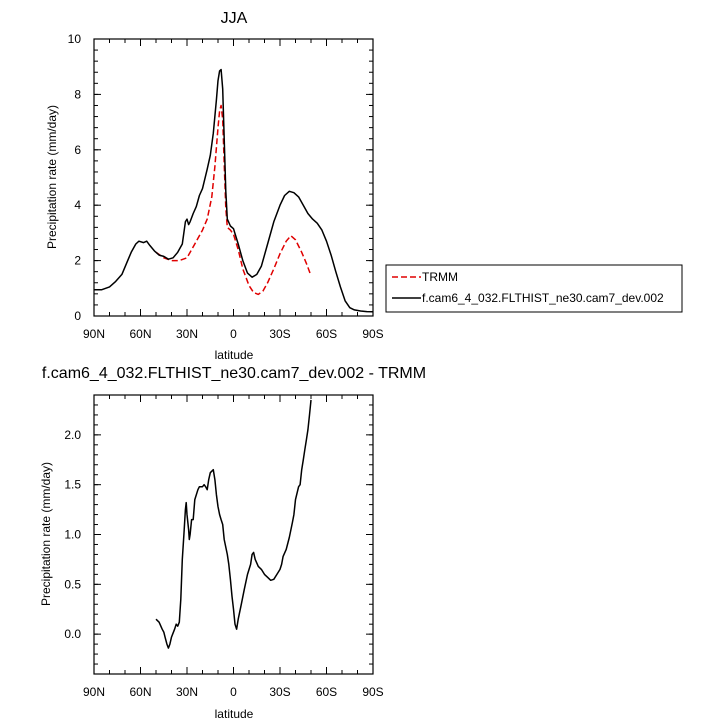 The width and height of the screenshot is (727, 727). What do you see at coordinates (72, 584) in the screenshot?
I see `y-tick-label: 0.5` at bounding box center [72, 584].